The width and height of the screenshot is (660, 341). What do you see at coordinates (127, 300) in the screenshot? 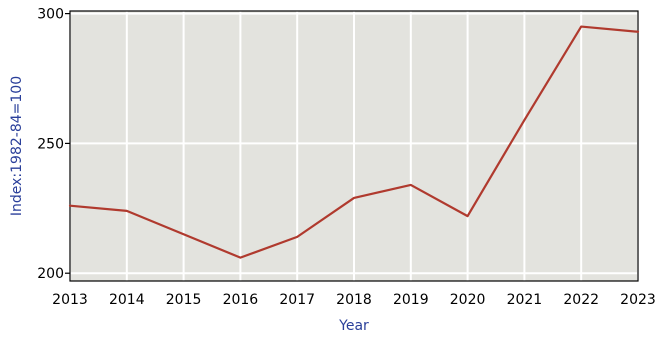
I see `x-tick-label: 2014` at bounding box center [127, 300].